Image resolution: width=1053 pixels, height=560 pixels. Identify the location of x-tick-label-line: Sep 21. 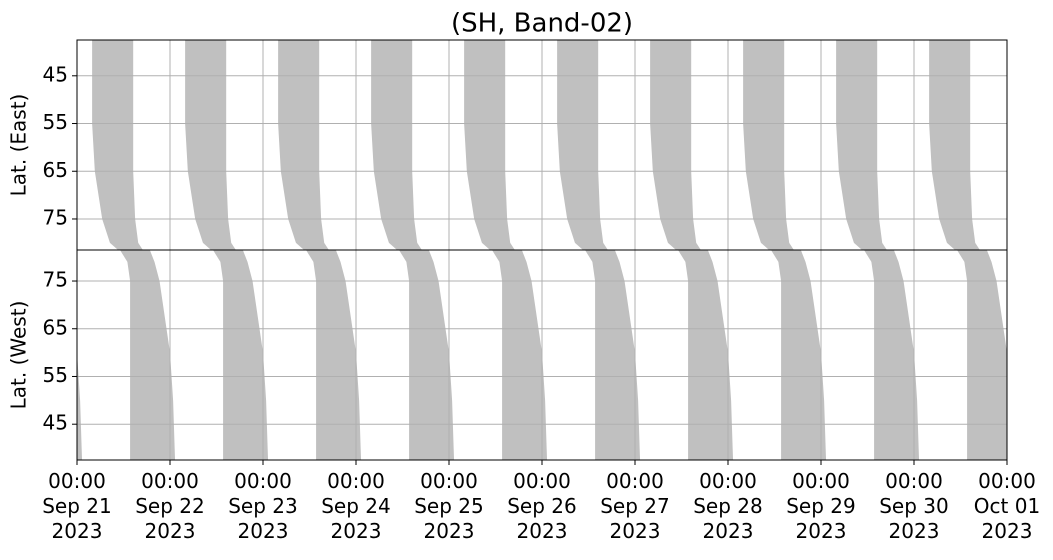
(77, 506).